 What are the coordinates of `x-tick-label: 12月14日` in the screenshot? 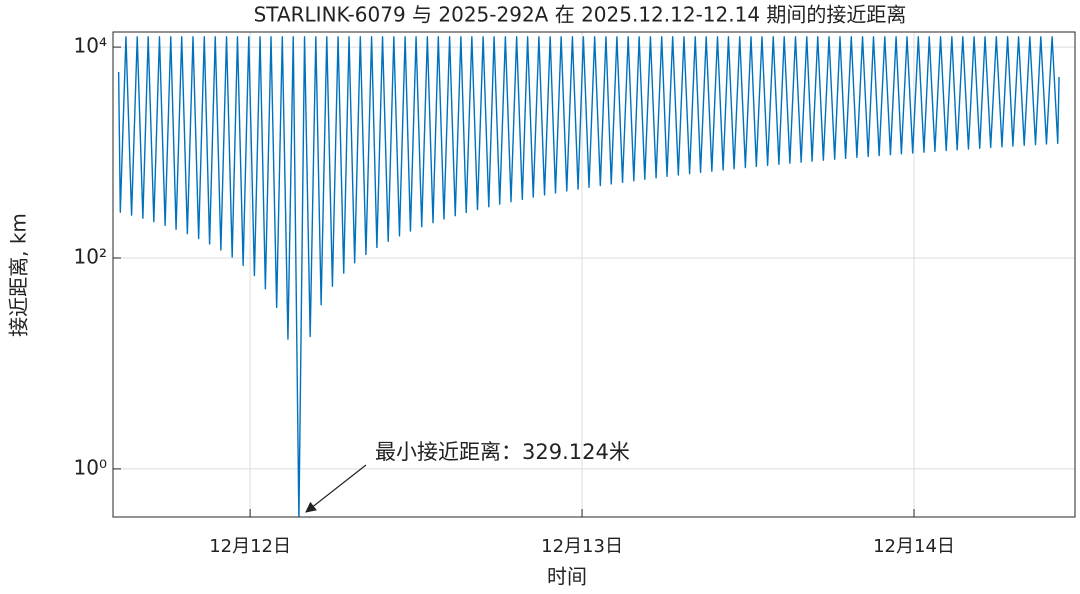 It's located at (914, 546).